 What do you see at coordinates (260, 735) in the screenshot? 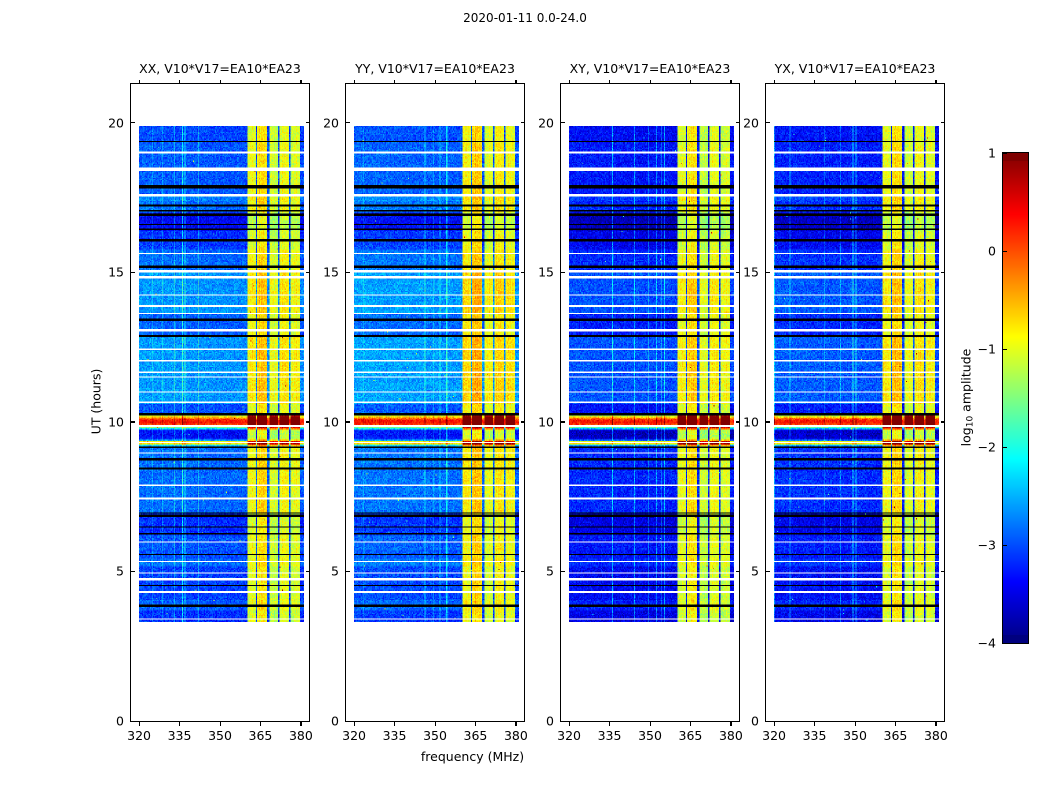
I see `x-tick-label-xx-3: 365` at bounding box center [260, 735].